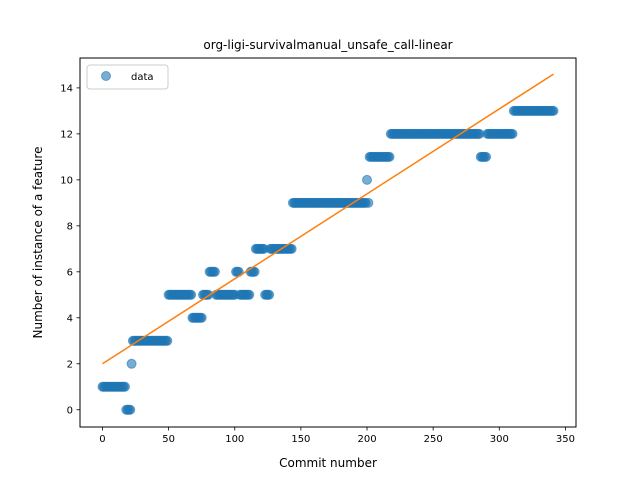  Describe the element at coordinates (433, 439) in the screenshot. I see `x-tick-label: 250` at that location.